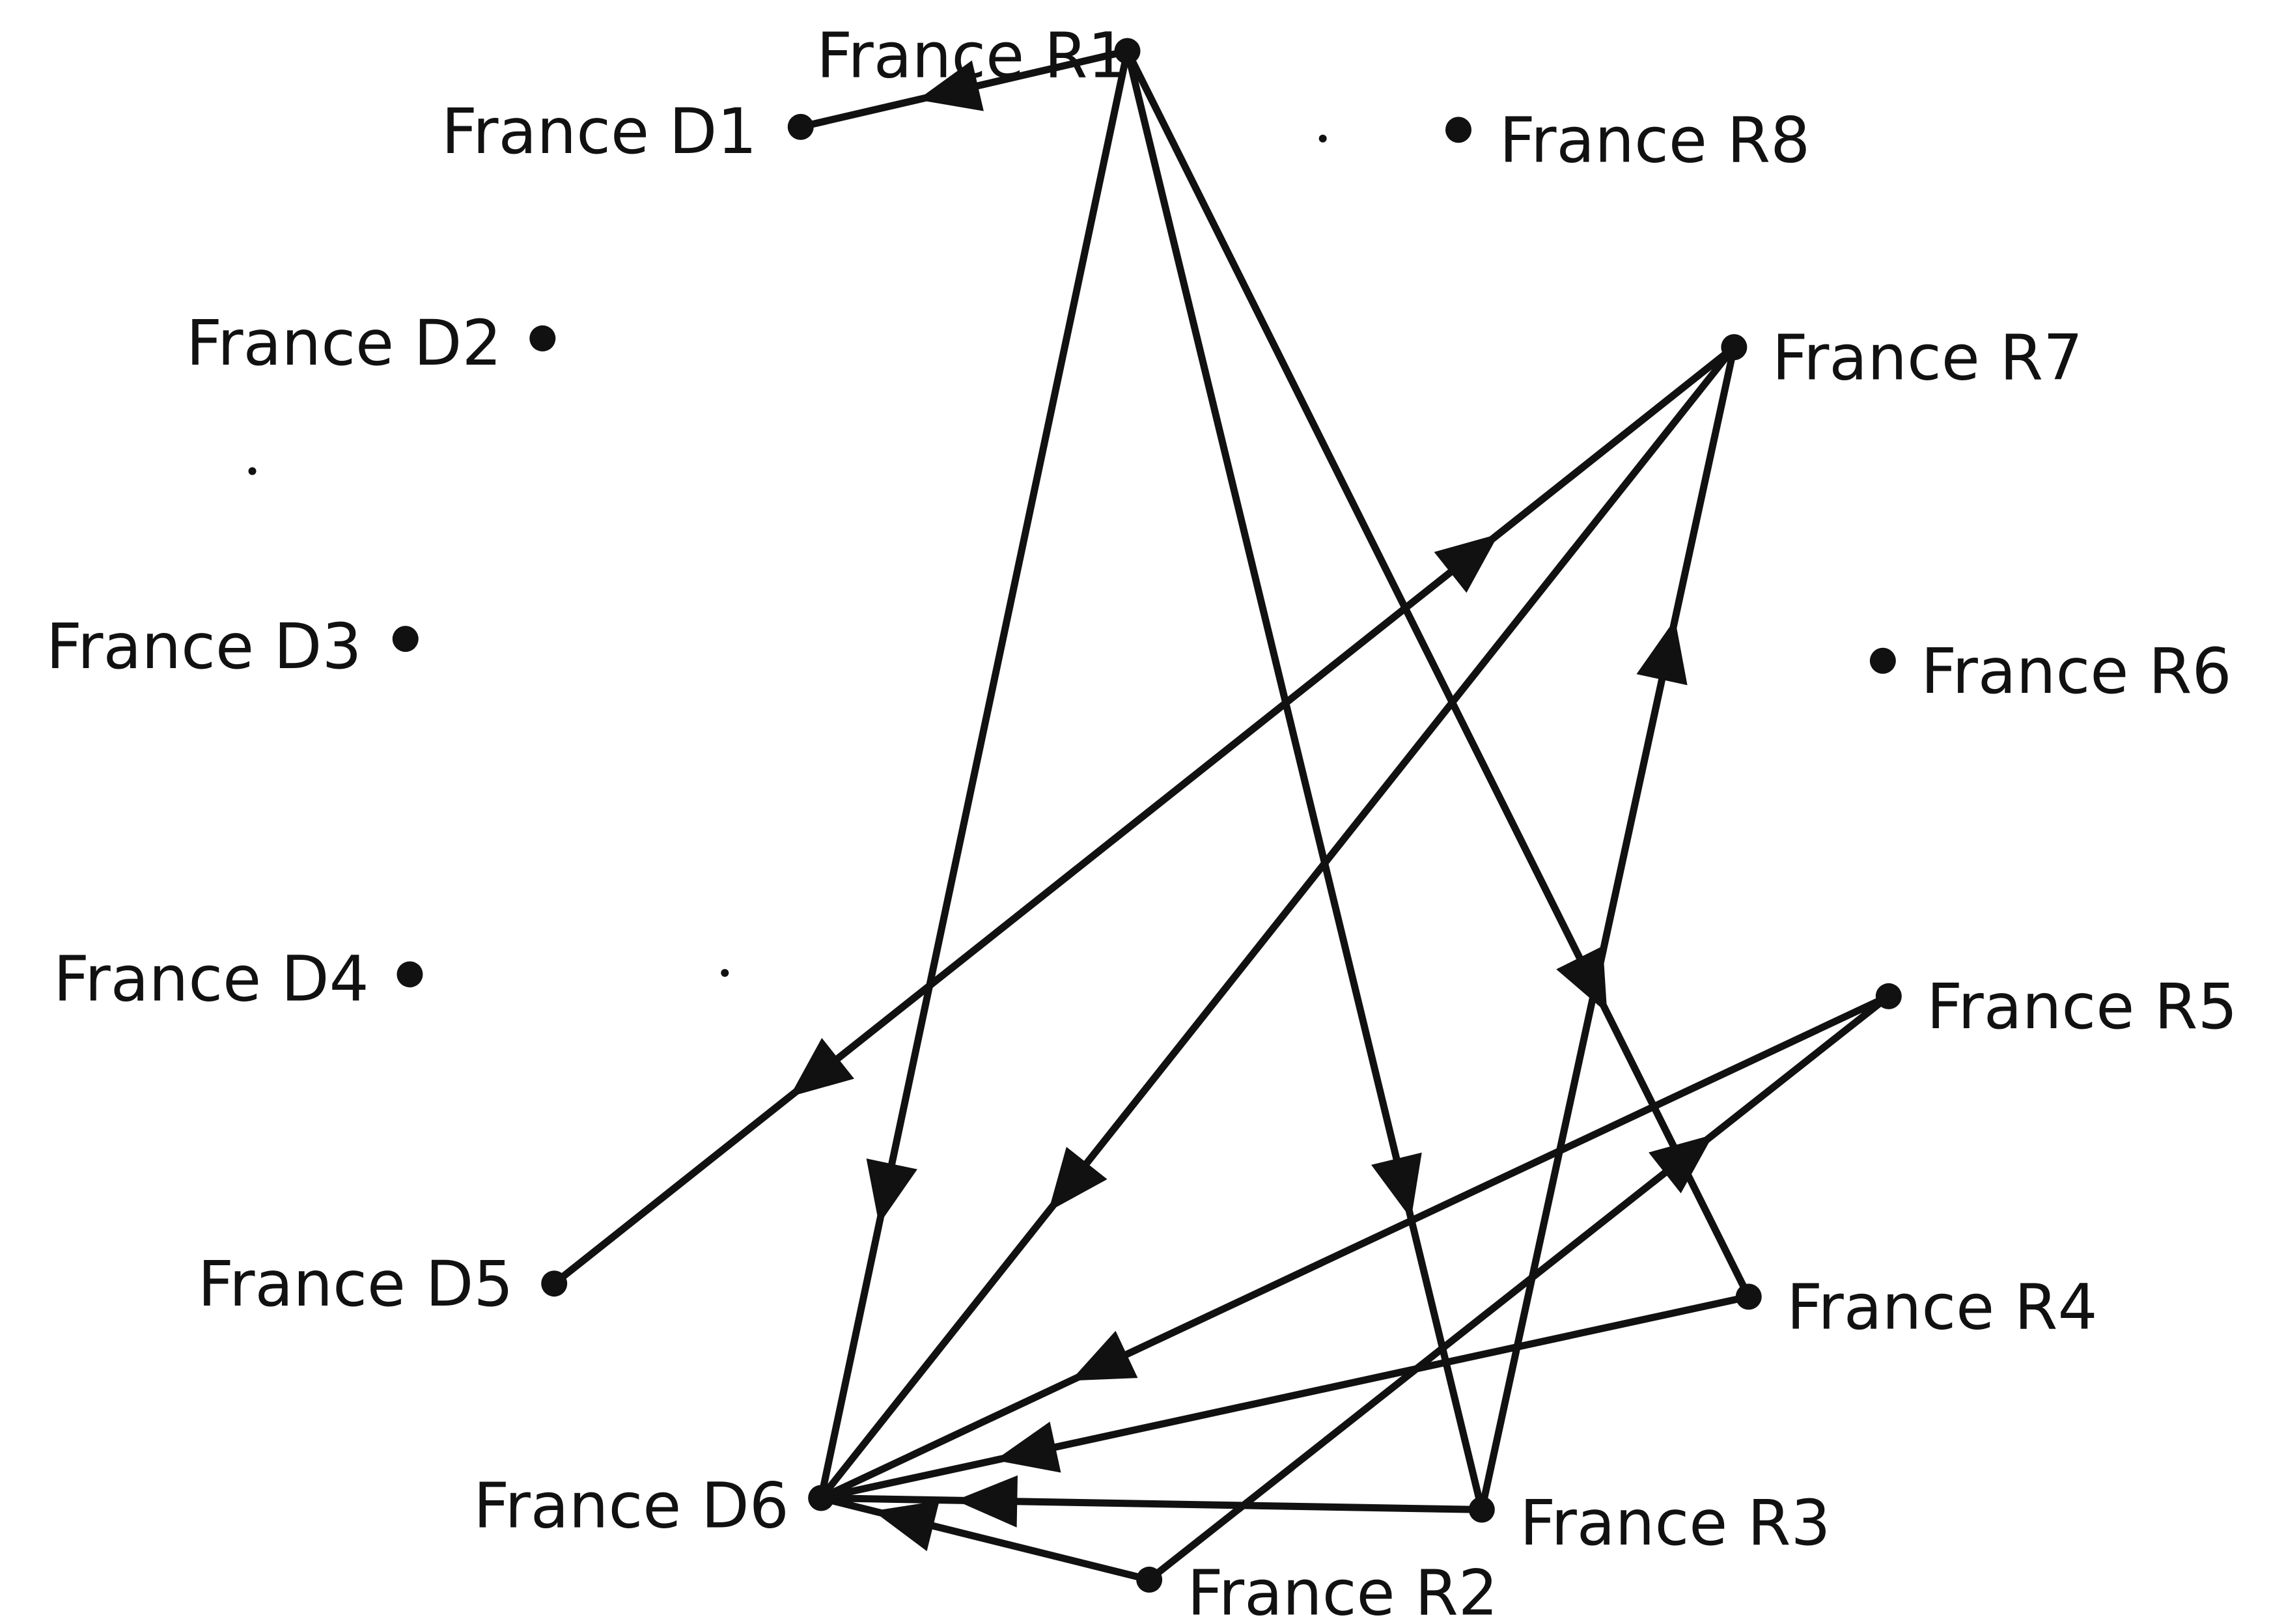 This screenshot has width=2271, height=1624. What do you see at coordinates (1682, 1164) in the screenshot?
I see `arrowhead-r2-to-r5` at bounding box center [1682, 1164].